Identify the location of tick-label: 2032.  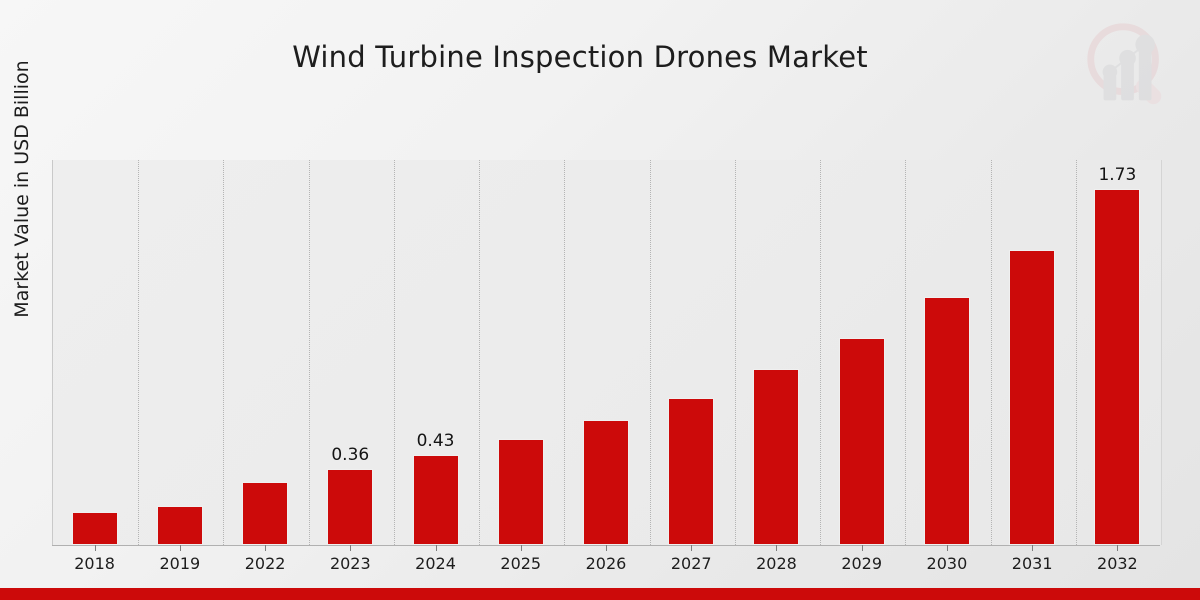
(1117, 563).